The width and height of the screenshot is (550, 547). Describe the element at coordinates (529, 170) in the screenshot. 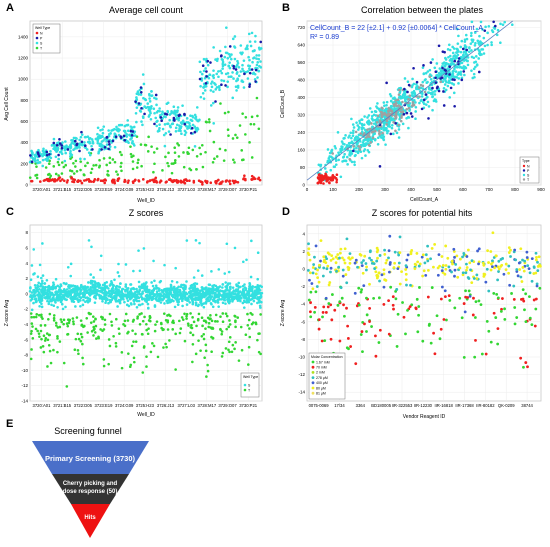

I see `chart-b-legend-box` at that location.